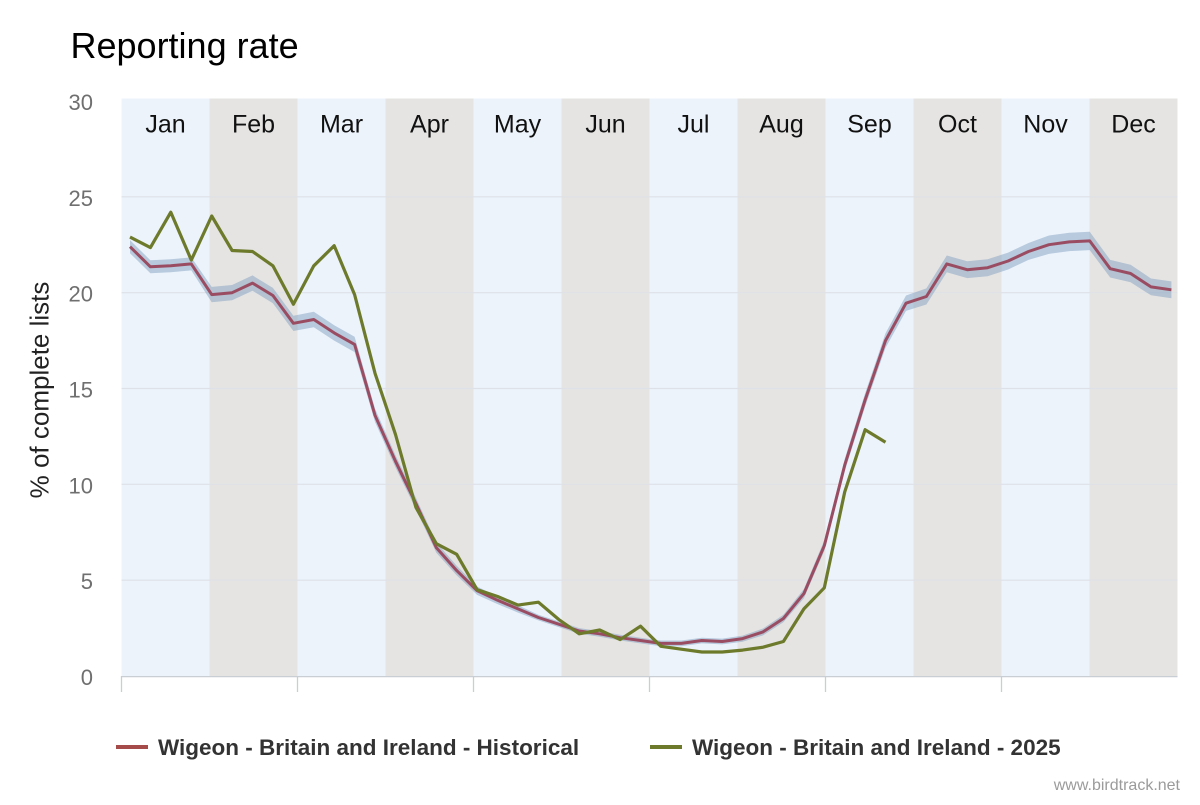 The height and width of the screenshot is (805, 1200). I want to click on svg-text: 0, so click(87, 677).